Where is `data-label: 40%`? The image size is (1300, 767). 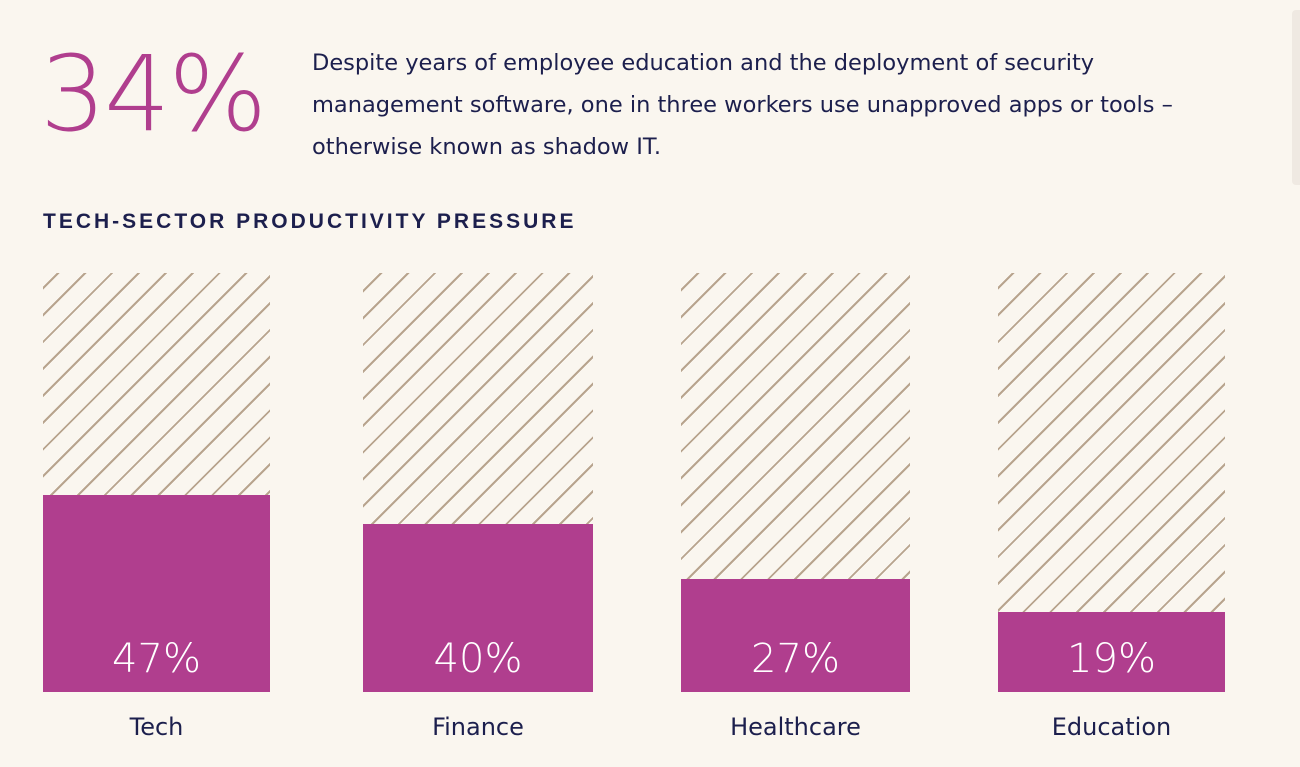 data-label: 40% is located at coordinates (478, 659).